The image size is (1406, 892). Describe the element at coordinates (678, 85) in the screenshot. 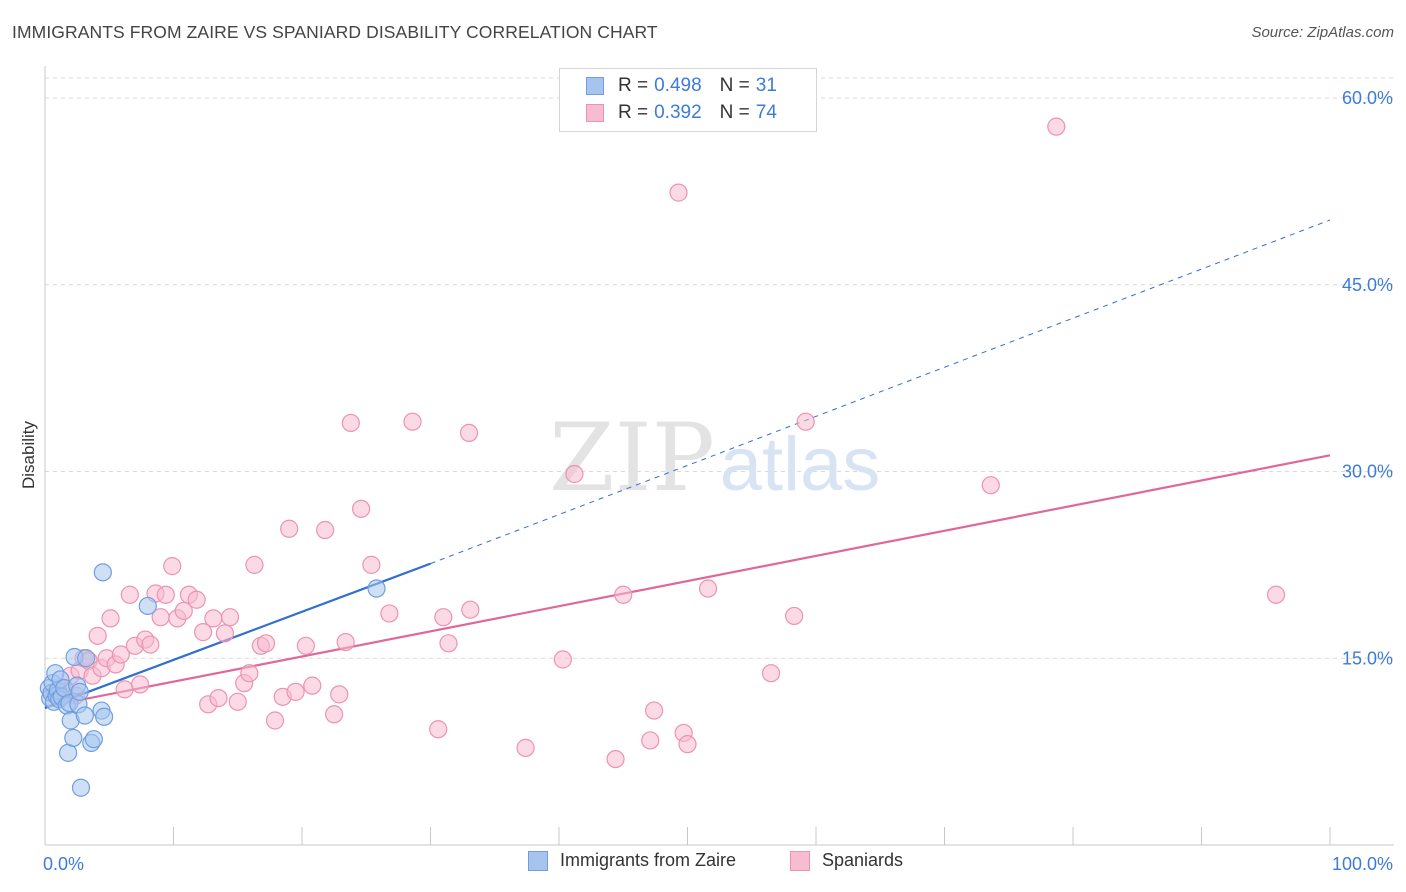

I see `legend-r-value: 0.498` at that location.